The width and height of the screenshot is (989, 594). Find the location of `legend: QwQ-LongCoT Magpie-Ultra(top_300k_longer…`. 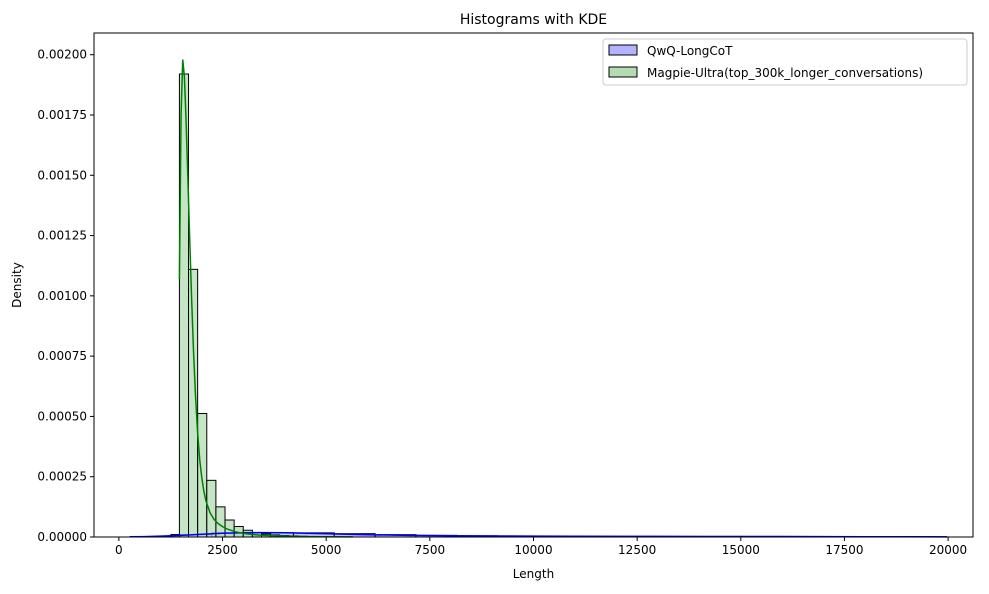

legend: QwQ-LongCoT Magpie-Ultra(top_300k_longer… is located at coordinates (785, 62).